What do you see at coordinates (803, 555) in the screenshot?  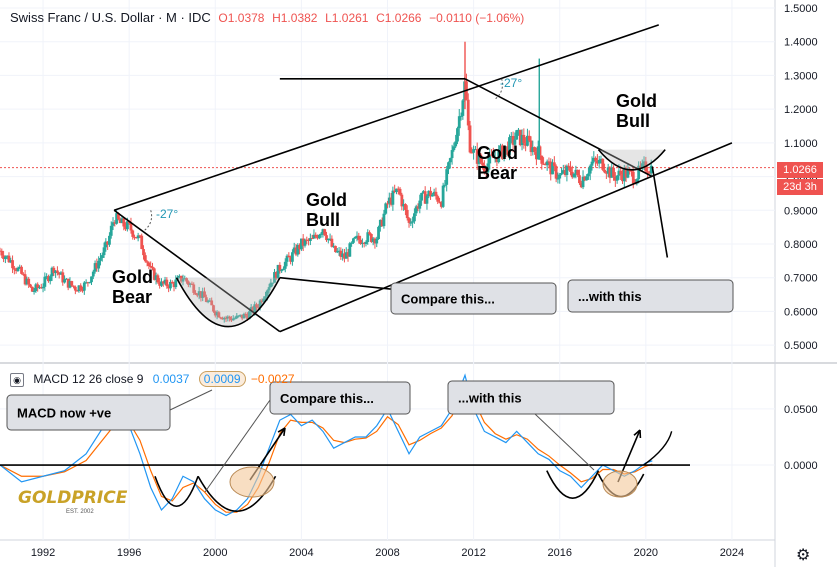 I see `gear-icon: ⚙` at bounding box center [803, 555].